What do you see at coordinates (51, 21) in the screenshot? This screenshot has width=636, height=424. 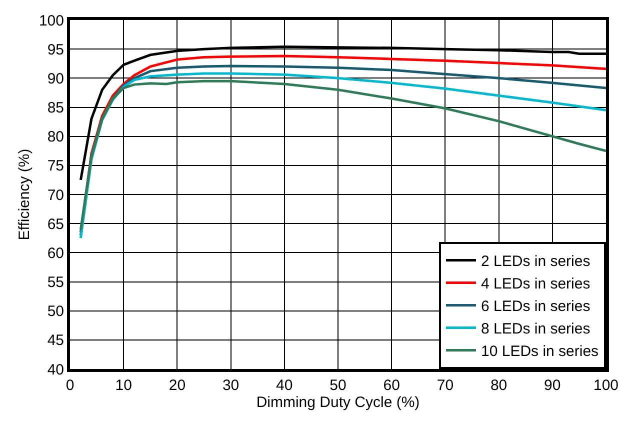 I see `y-tick-label: 100` at bounding box center [51, 21].